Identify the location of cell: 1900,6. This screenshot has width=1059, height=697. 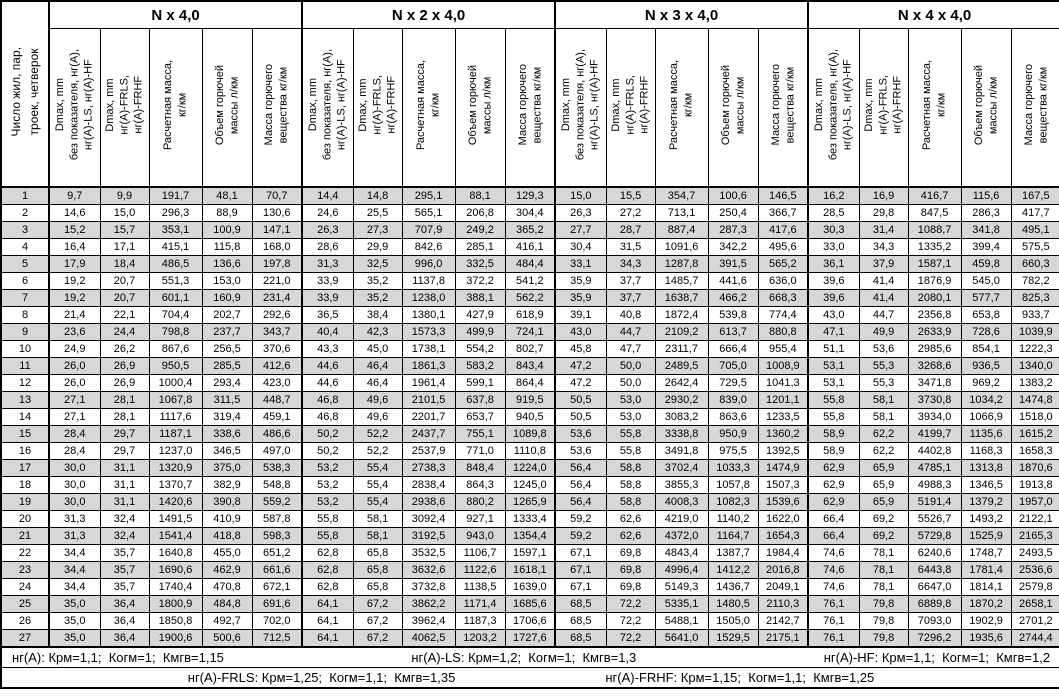
(175, 638).